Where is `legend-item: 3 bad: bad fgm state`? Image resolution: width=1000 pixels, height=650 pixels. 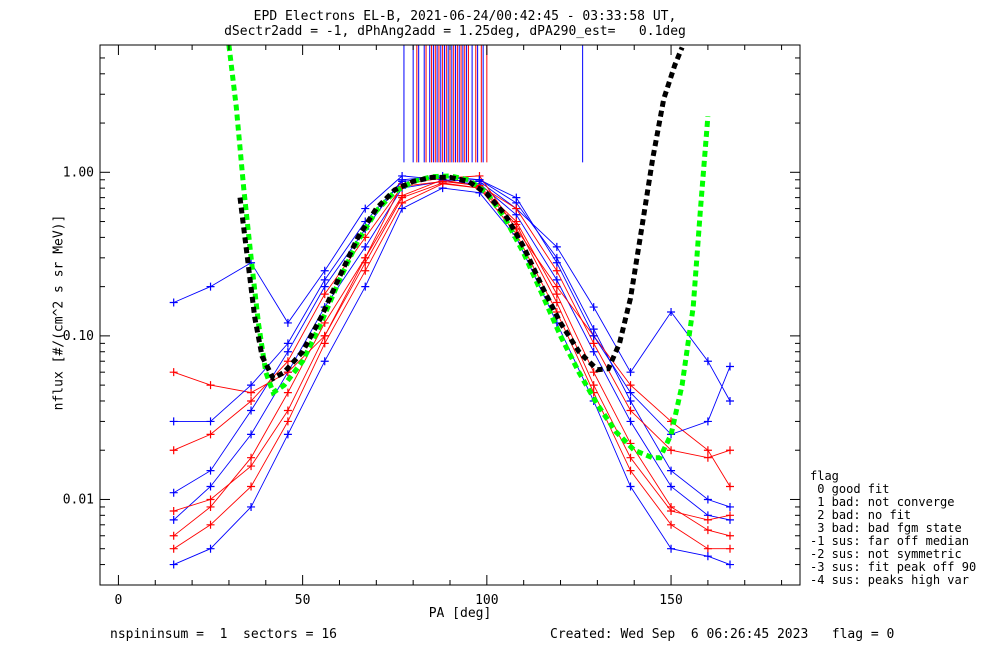 legend-item: 3 bad: bad fgm state is located at coordinates (886, 528).